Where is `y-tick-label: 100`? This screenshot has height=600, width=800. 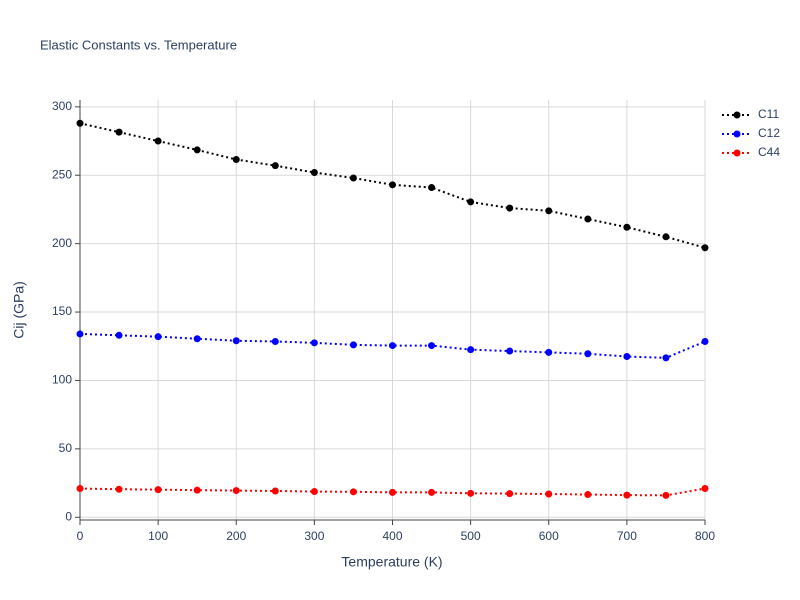
y-tick-label: 100 is located at coordinates (62, 380).